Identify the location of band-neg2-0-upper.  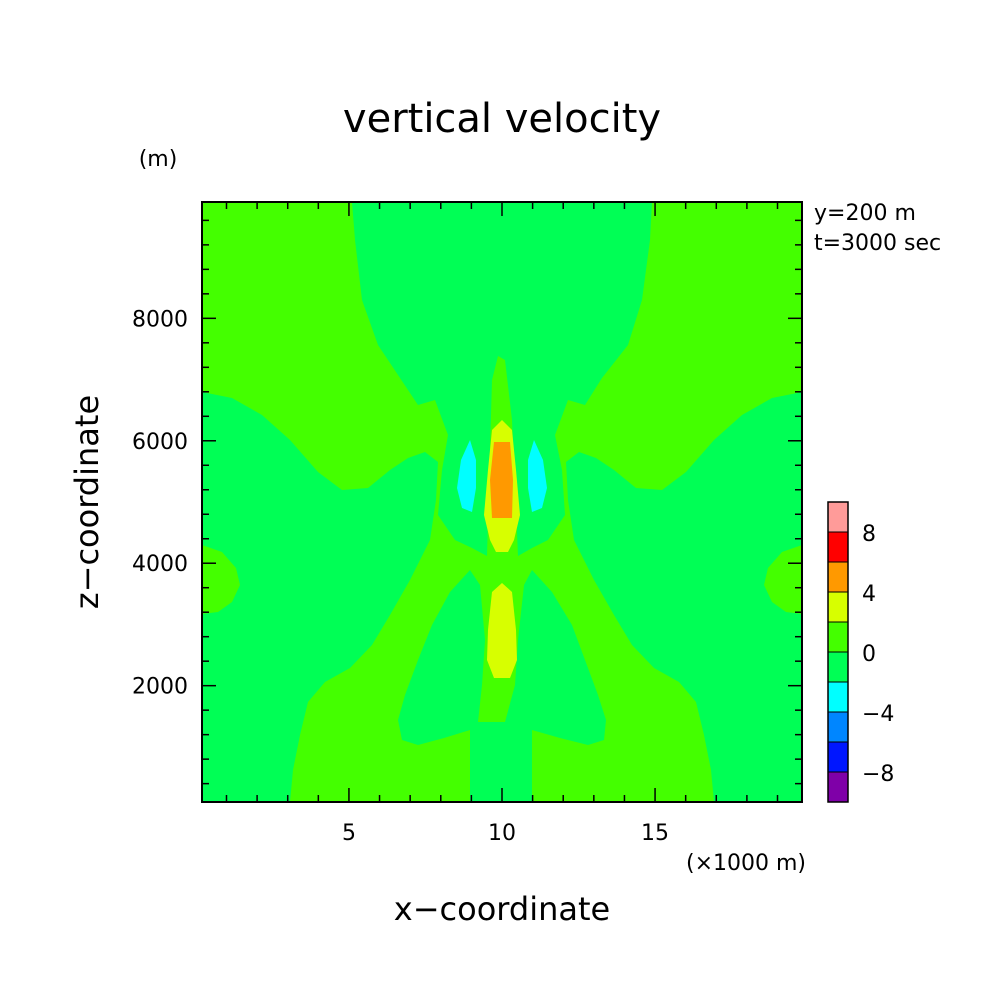
(502, 379).